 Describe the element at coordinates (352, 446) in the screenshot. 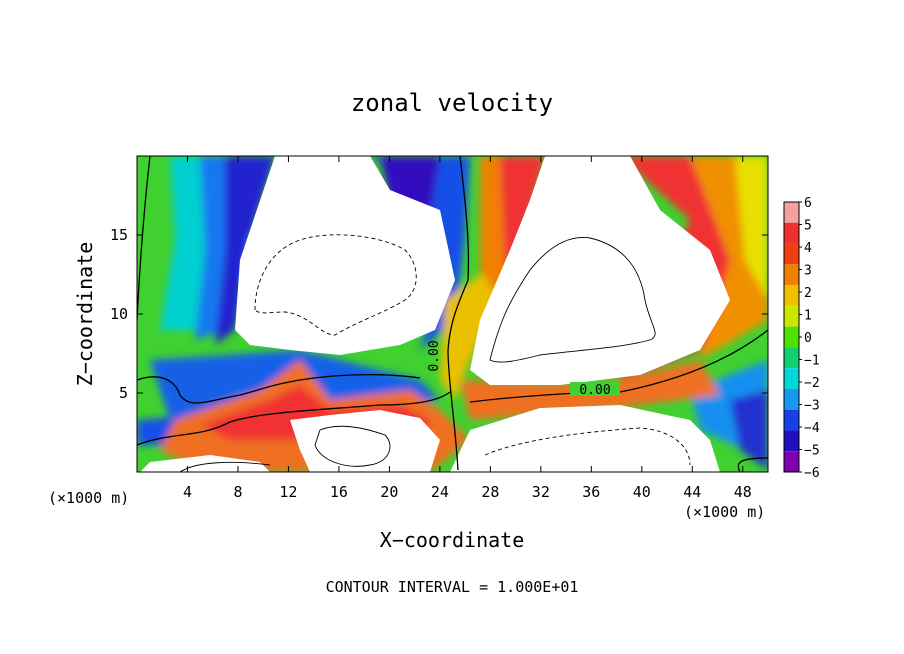

I see `contour-positive-lower` at that location.